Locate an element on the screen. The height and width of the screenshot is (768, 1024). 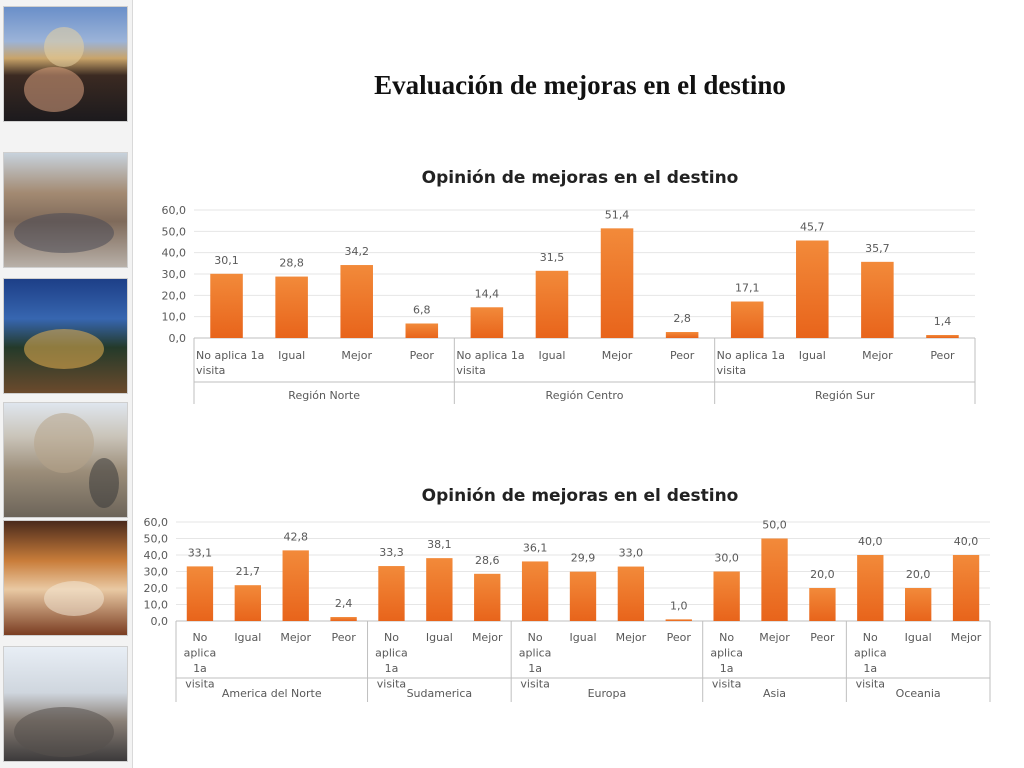
data-label: 34,2 is located at coordinates (356, 251).